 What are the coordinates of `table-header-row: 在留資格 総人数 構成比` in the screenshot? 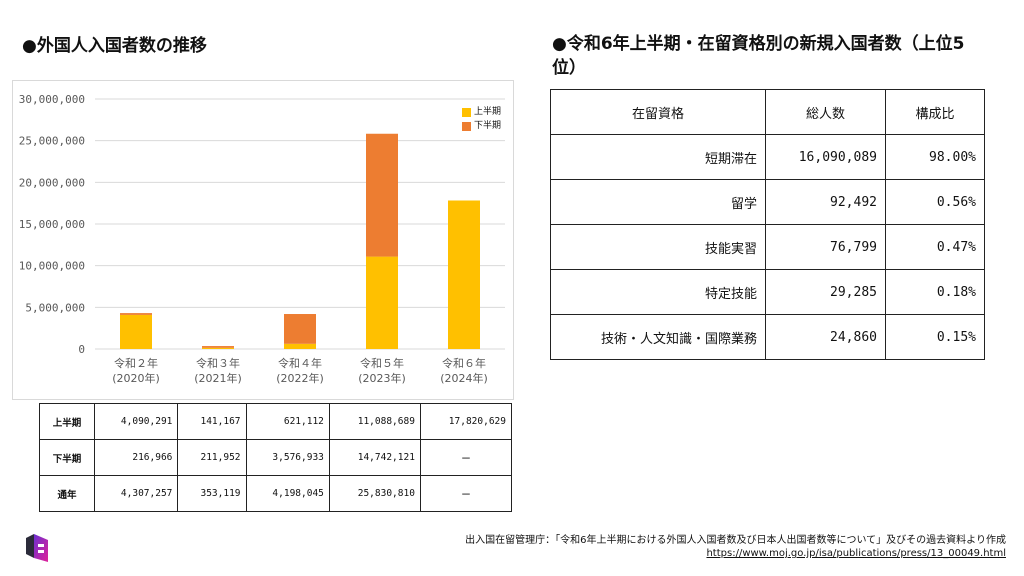 It's located at (767, 112).